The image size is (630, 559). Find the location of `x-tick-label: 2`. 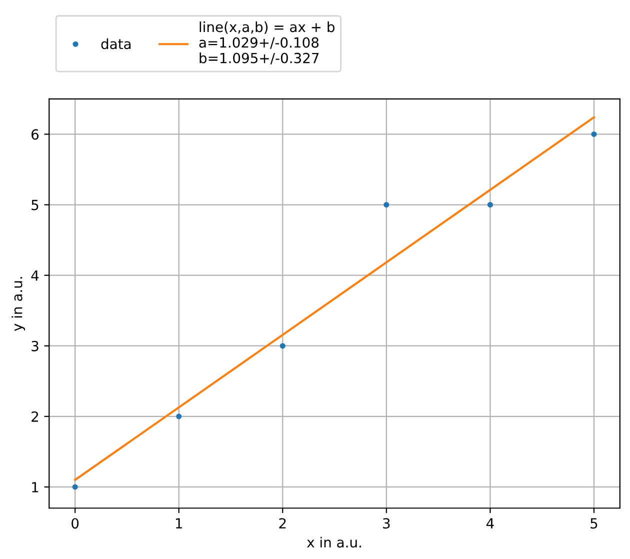

x-tick-label: 2 is located at coordinates (282, 523).